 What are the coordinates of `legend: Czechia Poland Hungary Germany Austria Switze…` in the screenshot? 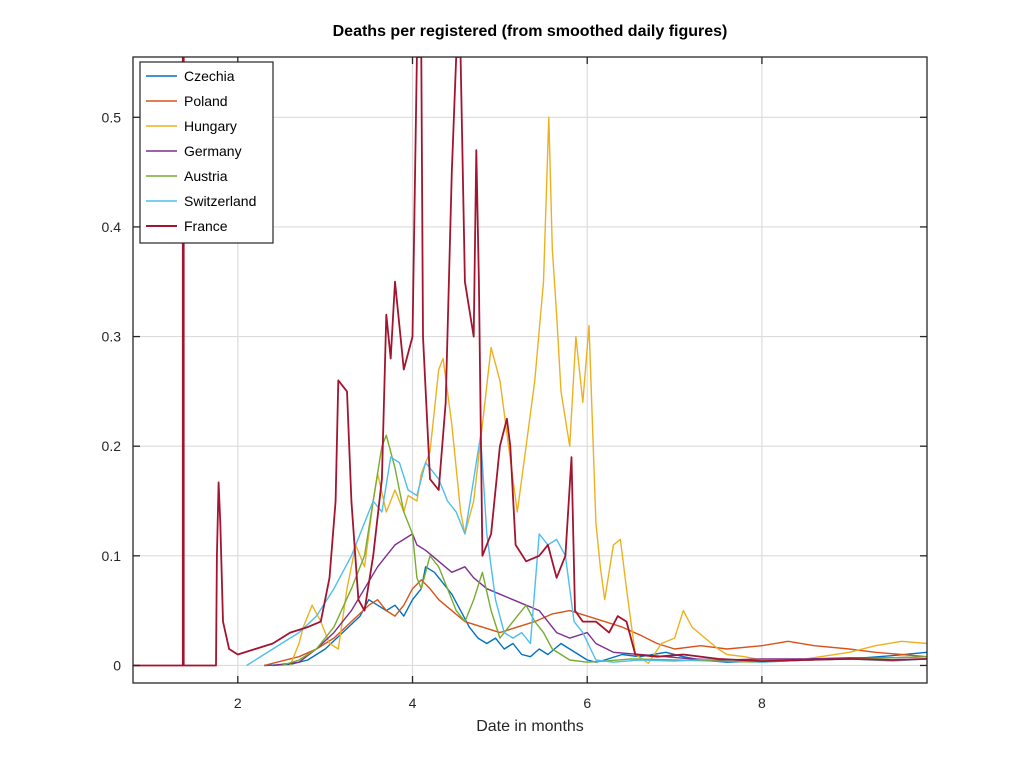 It's located at (206, 152).